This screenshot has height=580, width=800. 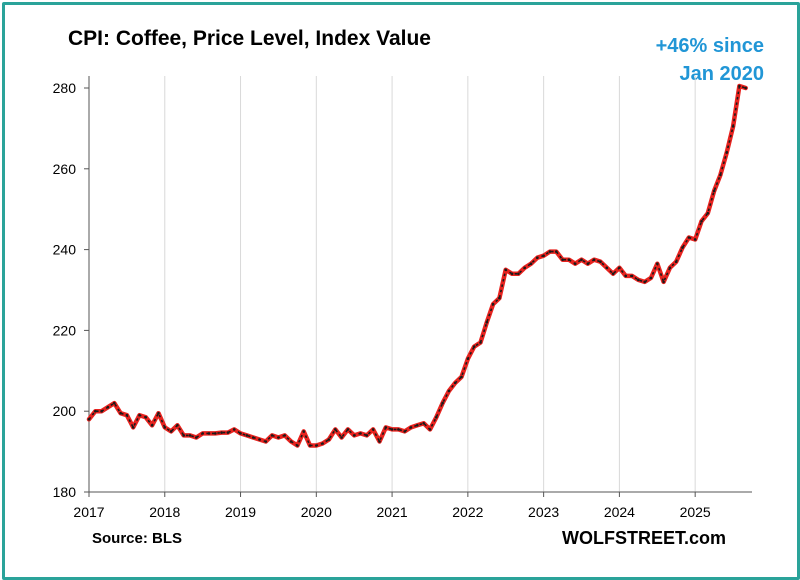 What do you see at coordinates (65, 492) in the screenshot?
I see `y-tick-label-180: 180` at bounding box center [65, 492].